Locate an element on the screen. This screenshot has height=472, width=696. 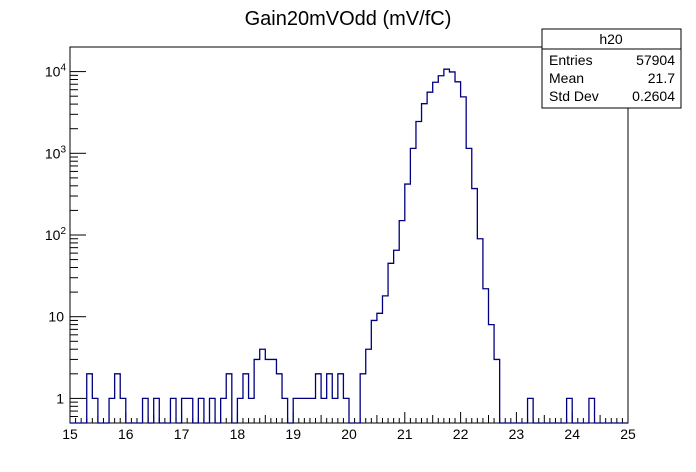
x-tick-label: 22 is located at coordinates (461, 434).